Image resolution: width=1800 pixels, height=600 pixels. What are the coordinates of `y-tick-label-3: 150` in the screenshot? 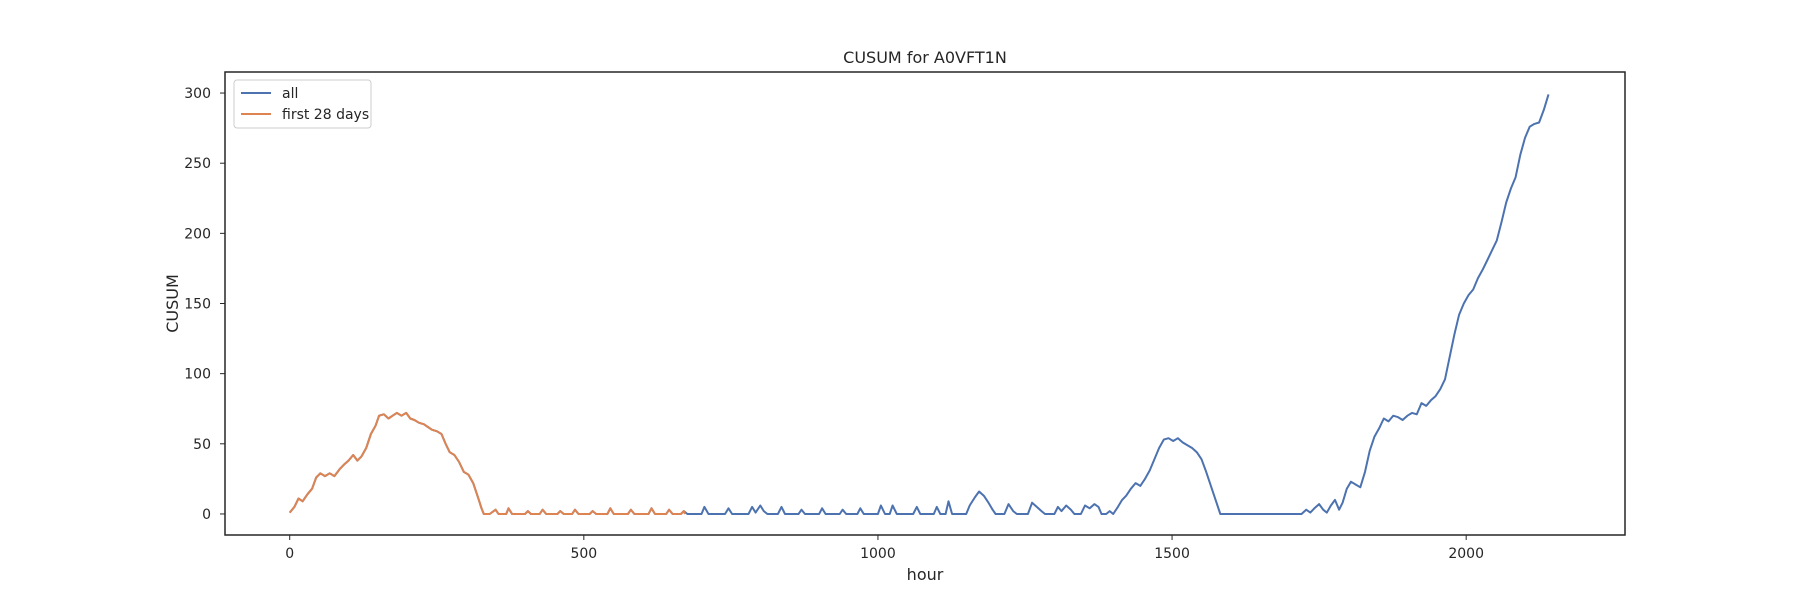 It's located at (197, 305).